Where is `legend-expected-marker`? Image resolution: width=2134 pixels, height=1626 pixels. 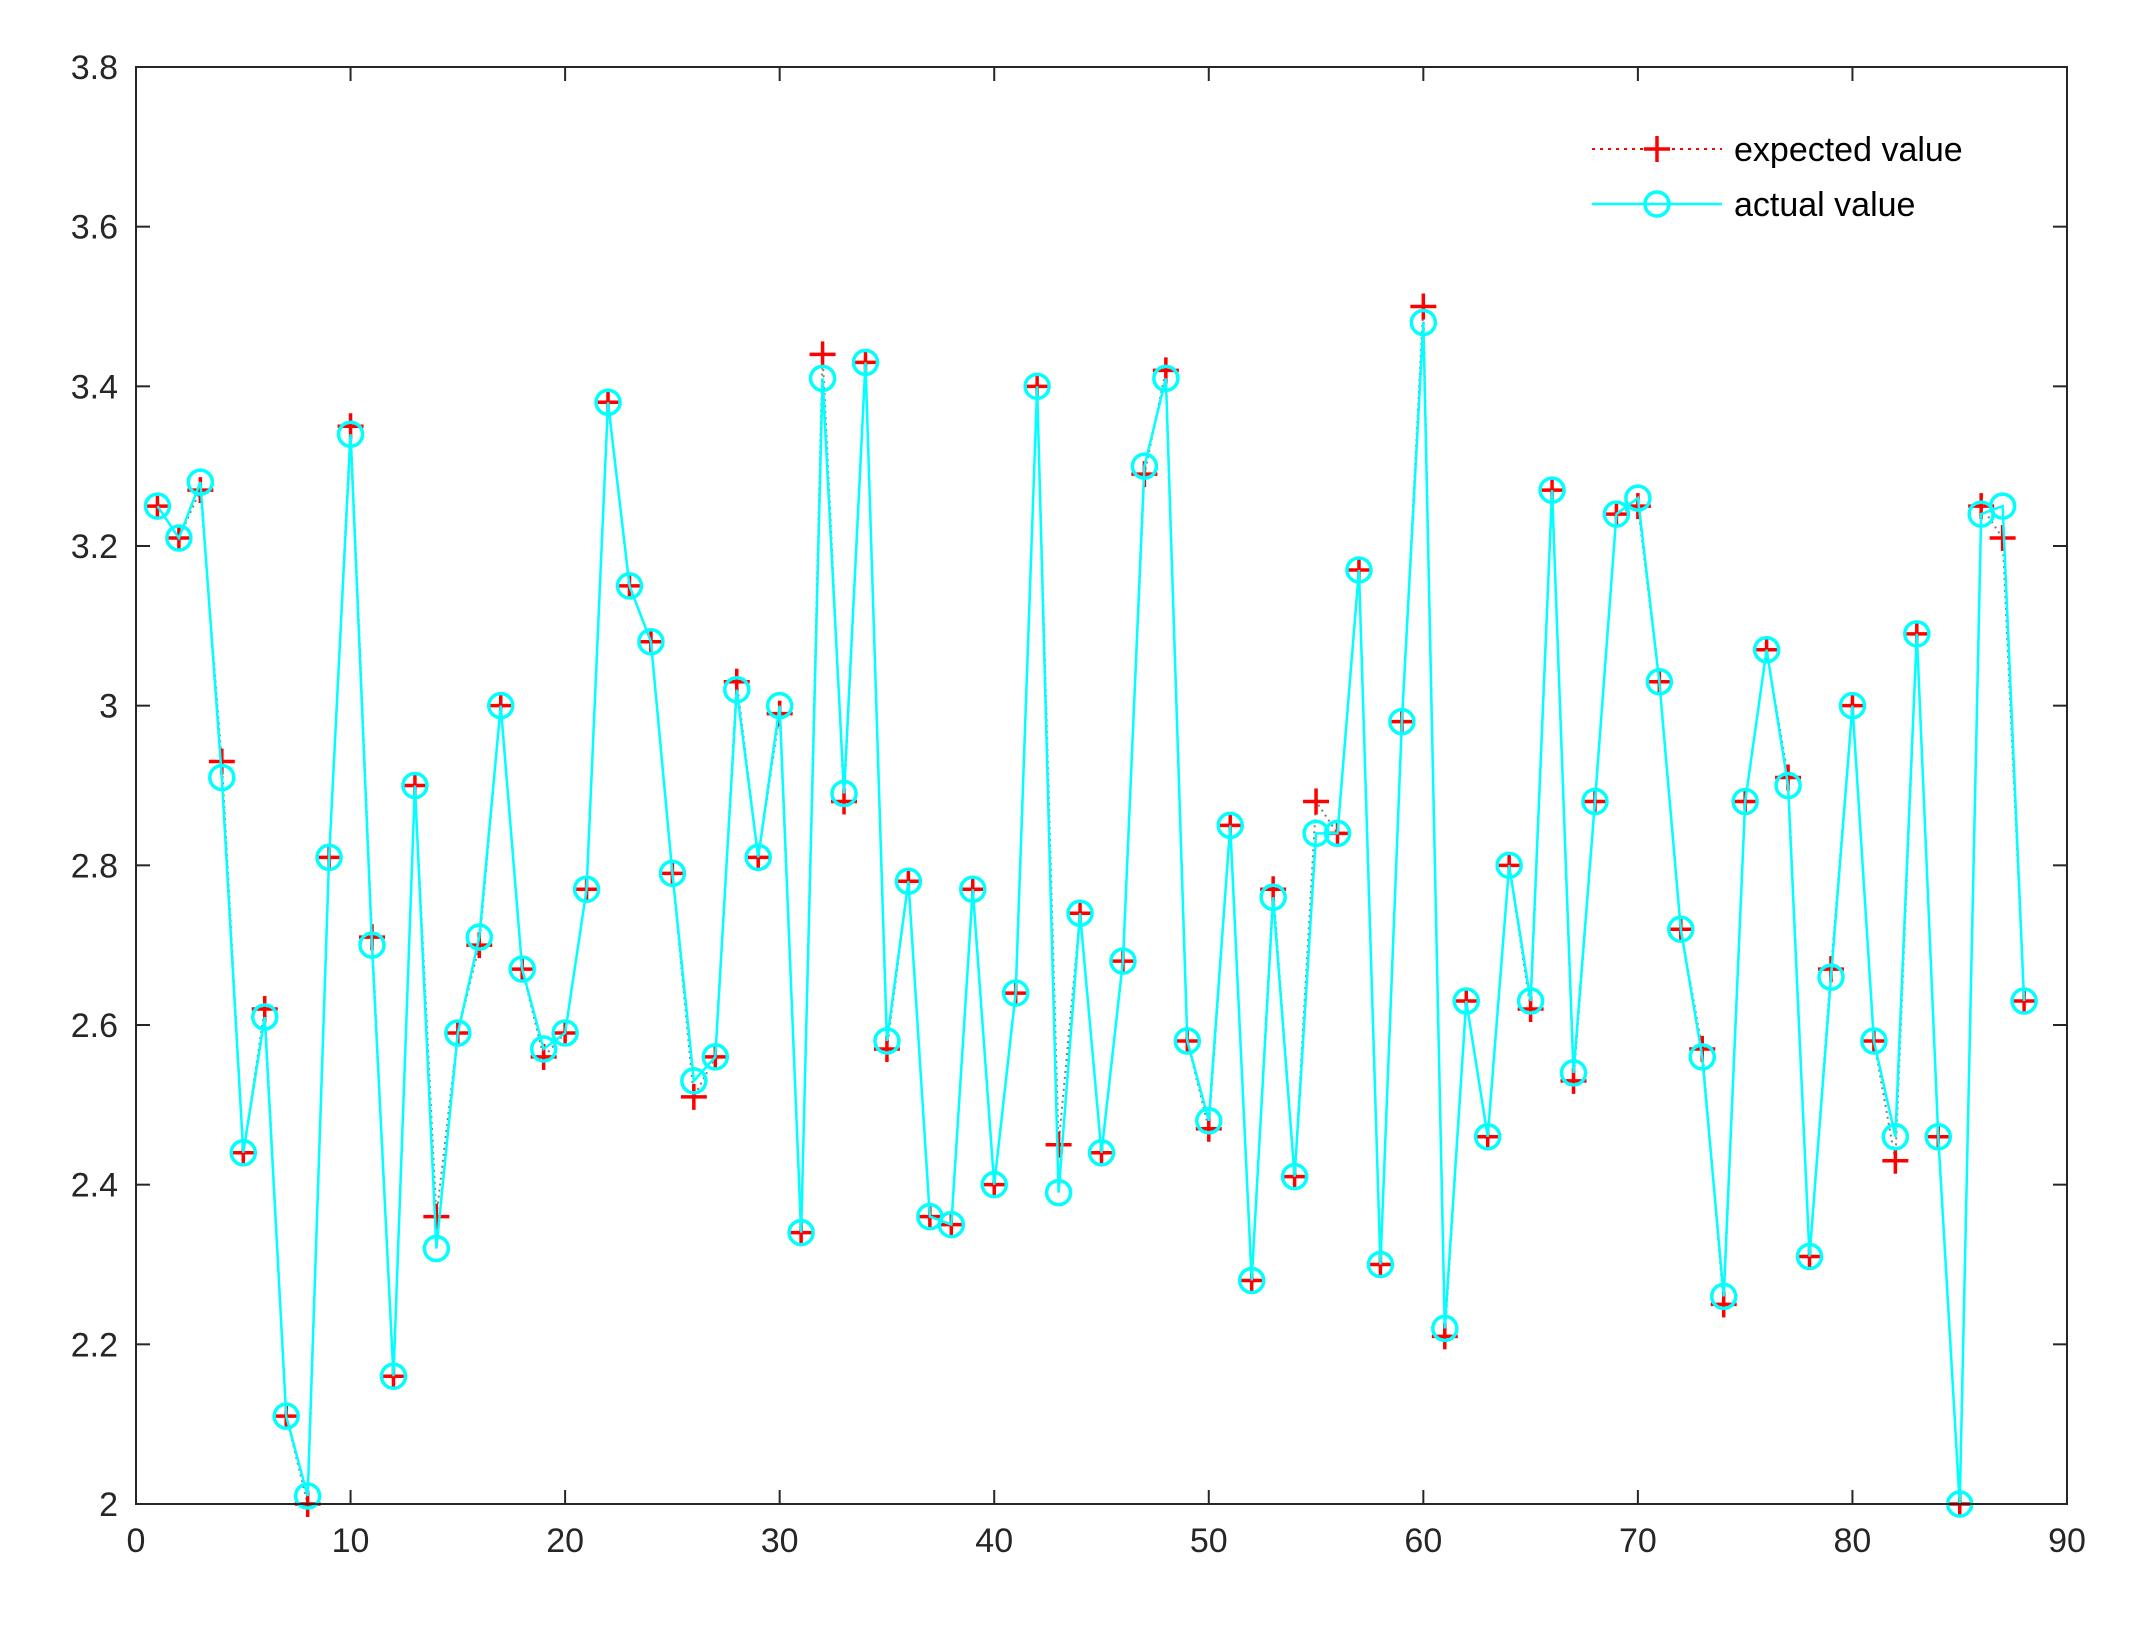 legend-expected-marker is located at coordinates (1657, 149).